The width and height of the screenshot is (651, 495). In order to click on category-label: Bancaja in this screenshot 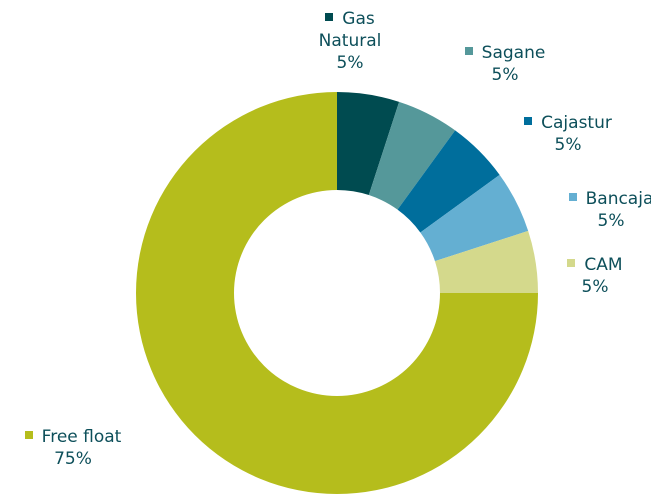, I will do `click(618, 199)`.